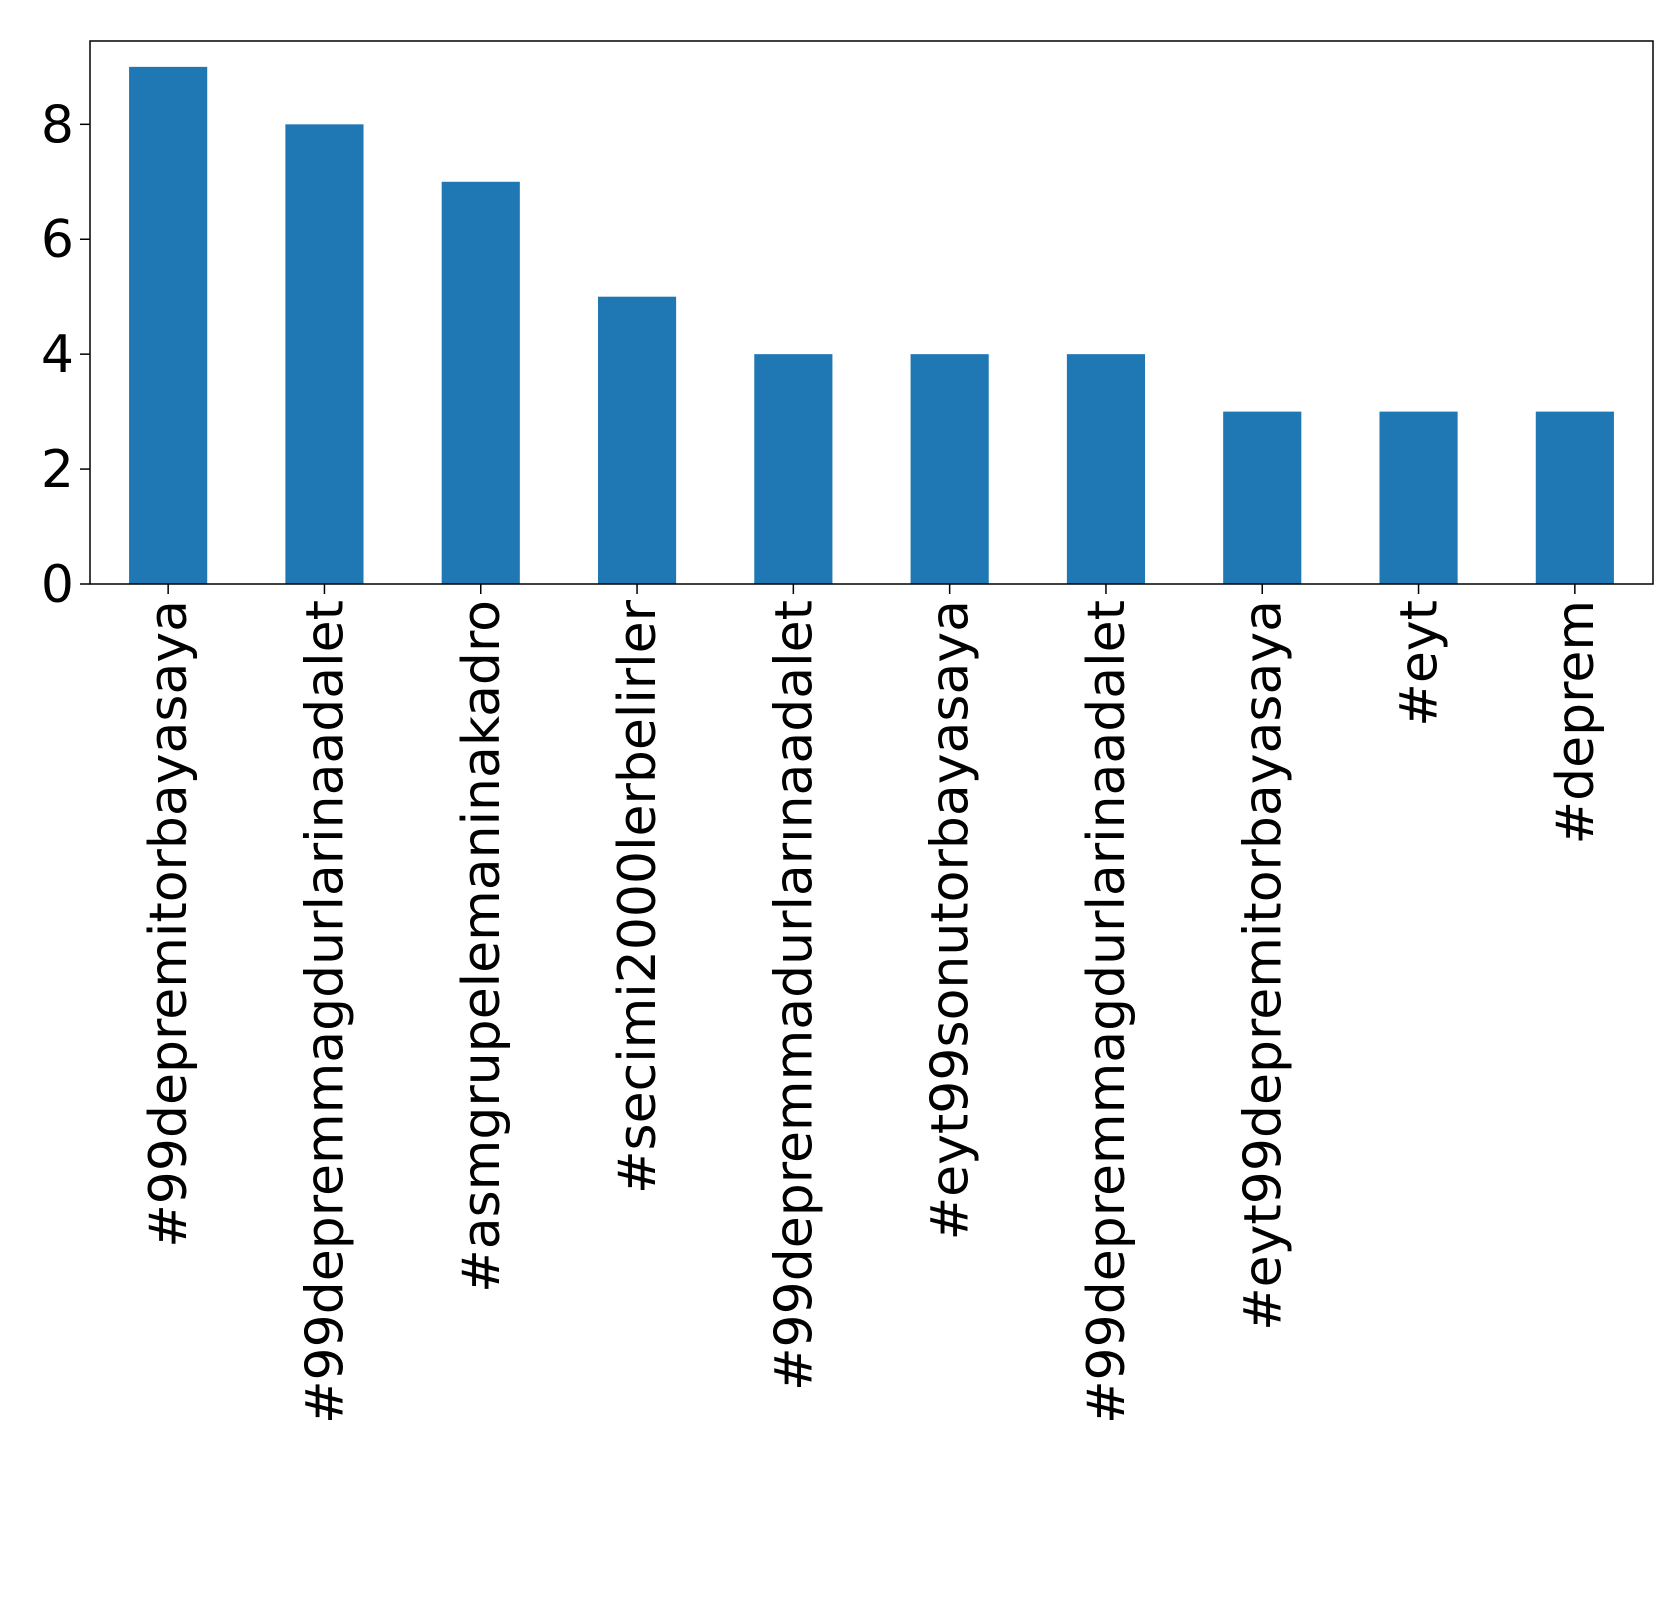  I want to click on y-tick-label: 2, so click(57, 470).